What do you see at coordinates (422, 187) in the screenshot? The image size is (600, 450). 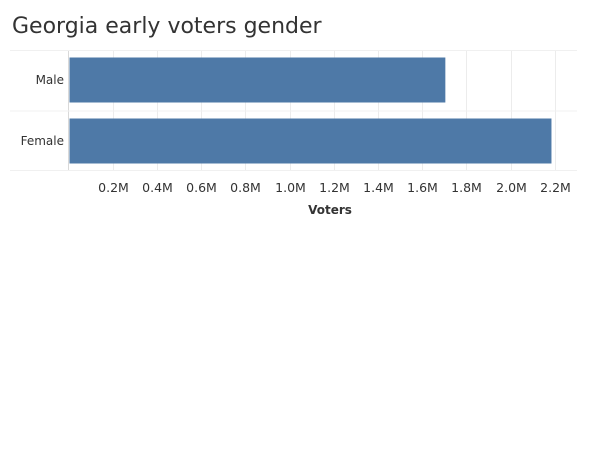 I see `x-tick-label: 1.6M` at bounding box center [422, 187].